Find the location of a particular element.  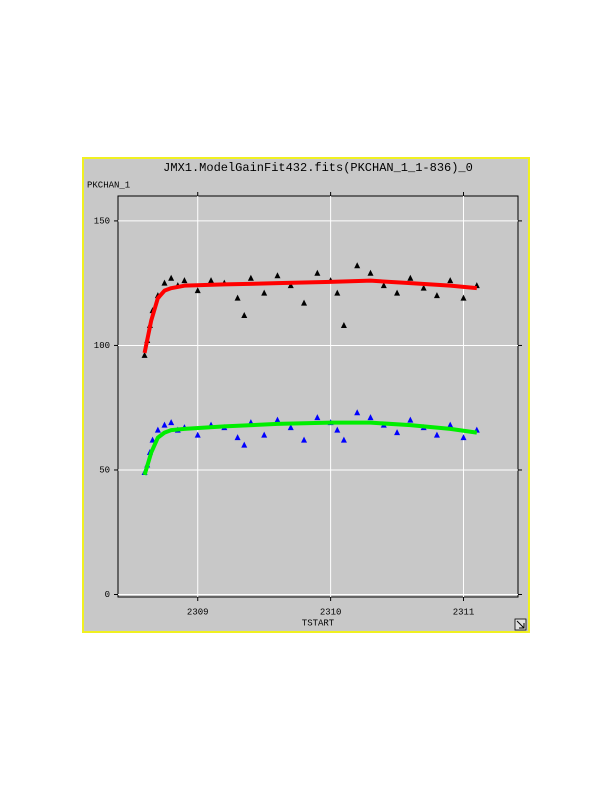

y-tick-label: 100 is located at coordinates (102, 346).